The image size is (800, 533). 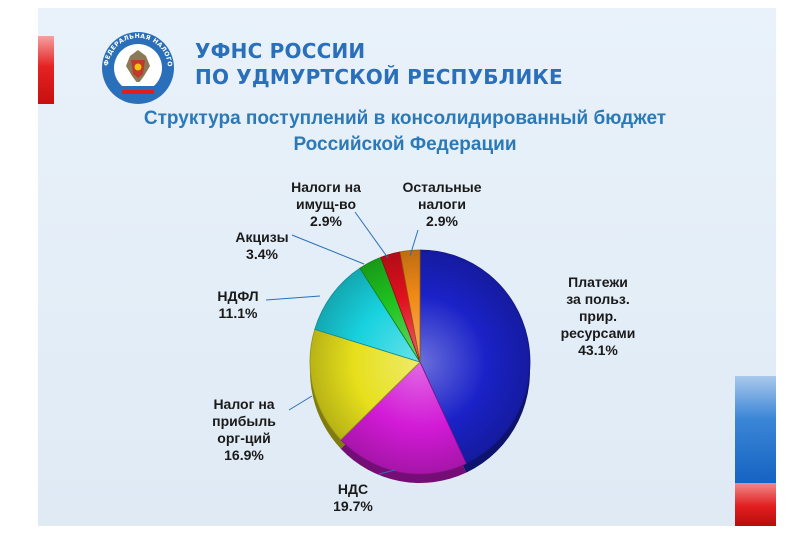 I want to click on slice-value-label: 43.1%, so click(x=598, y=350).